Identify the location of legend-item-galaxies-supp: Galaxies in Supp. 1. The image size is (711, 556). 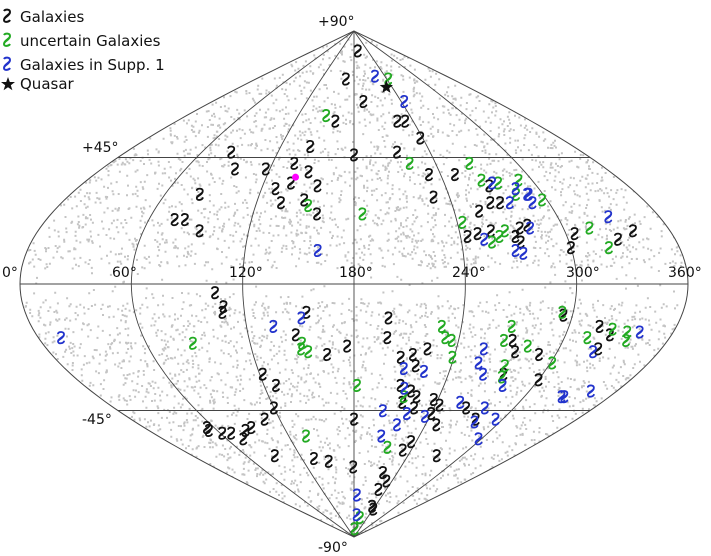
(83, 65).